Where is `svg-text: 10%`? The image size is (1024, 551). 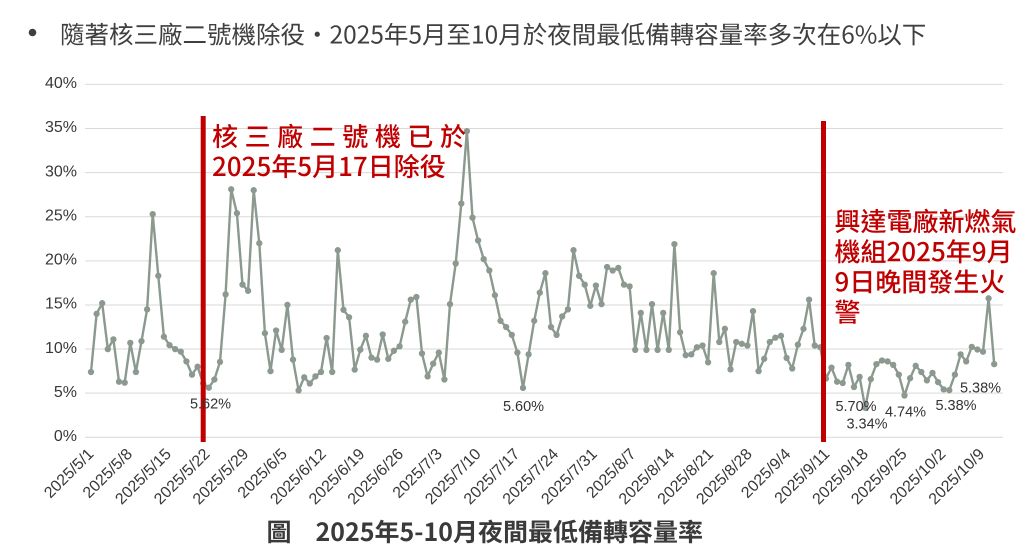
svg-text: 10% is located at coordinates (61, 348).